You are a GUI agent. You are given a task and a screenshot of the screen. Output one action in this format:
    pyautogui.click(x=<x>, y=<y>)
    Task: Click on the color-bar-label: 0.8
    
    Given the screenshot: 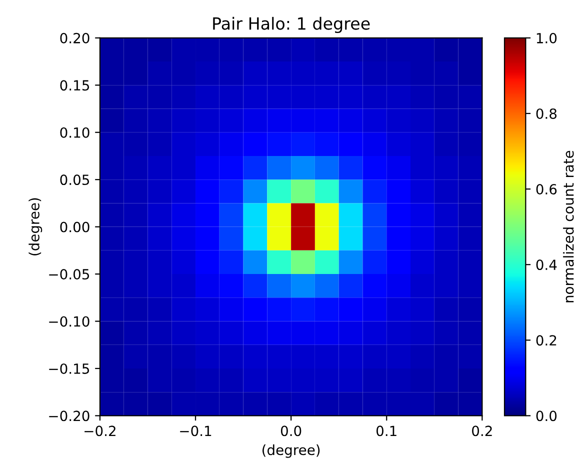 What is the action you would take?
    pyautogui.click(x=546, y=113)
    